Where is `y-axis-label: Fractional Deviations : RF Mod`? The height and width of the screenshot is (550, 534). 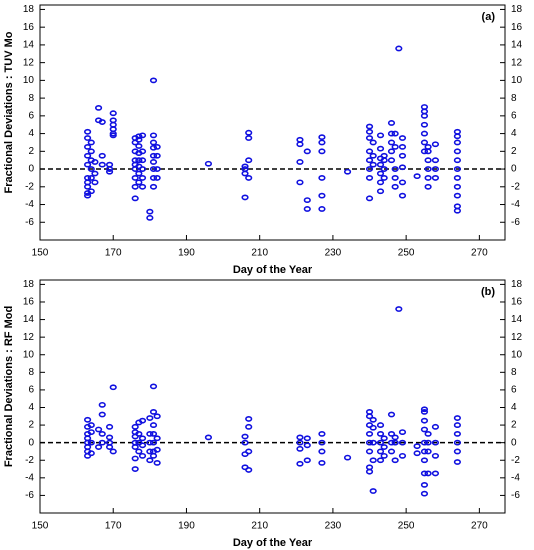 y-axis-label: Fractional Deviations : RF Mod is located at coordinates (9, 386).